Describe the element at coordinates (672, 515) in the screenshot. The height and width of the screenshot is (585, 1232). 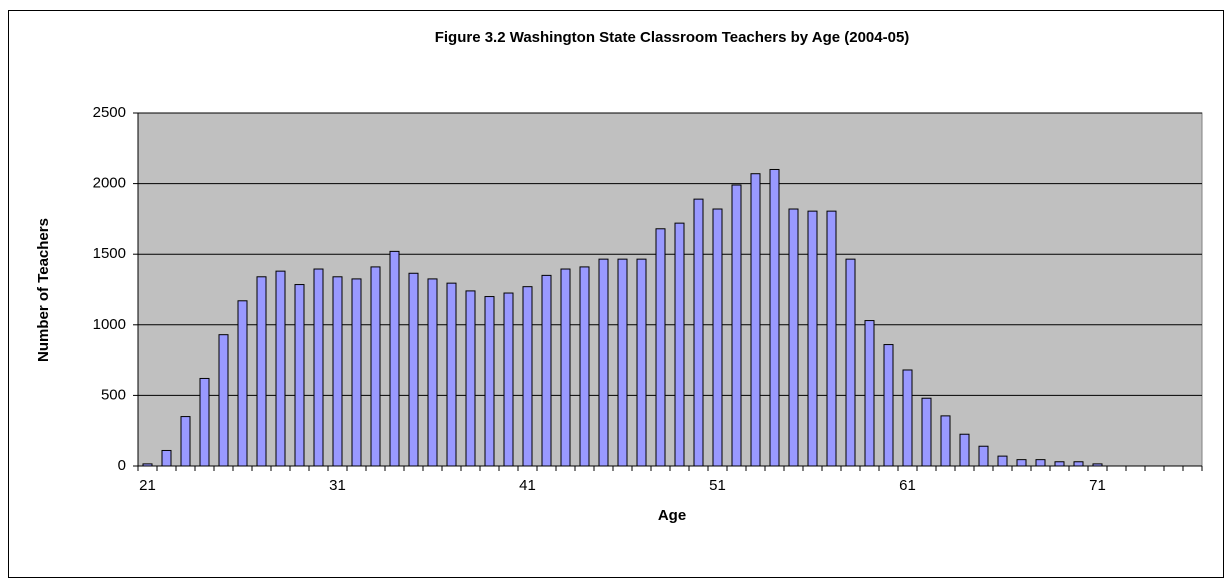
I see `x-axis-title: Age` at that location.